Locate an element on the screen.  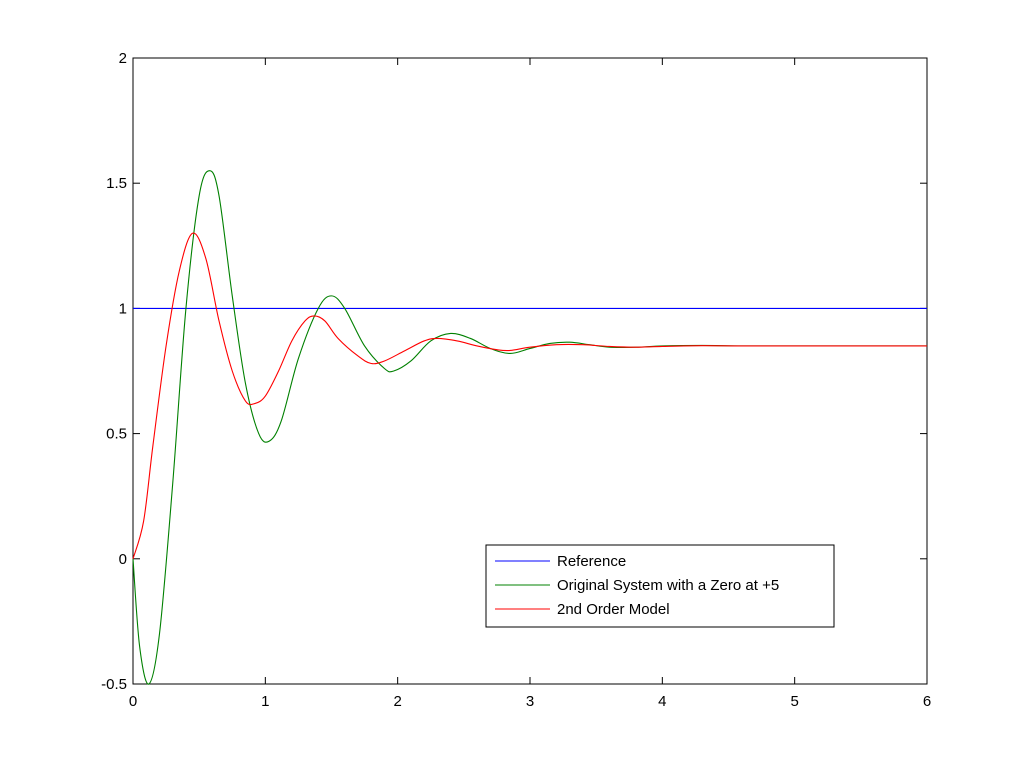
y-tick-label: 1 is located at coordinates (123, 308).